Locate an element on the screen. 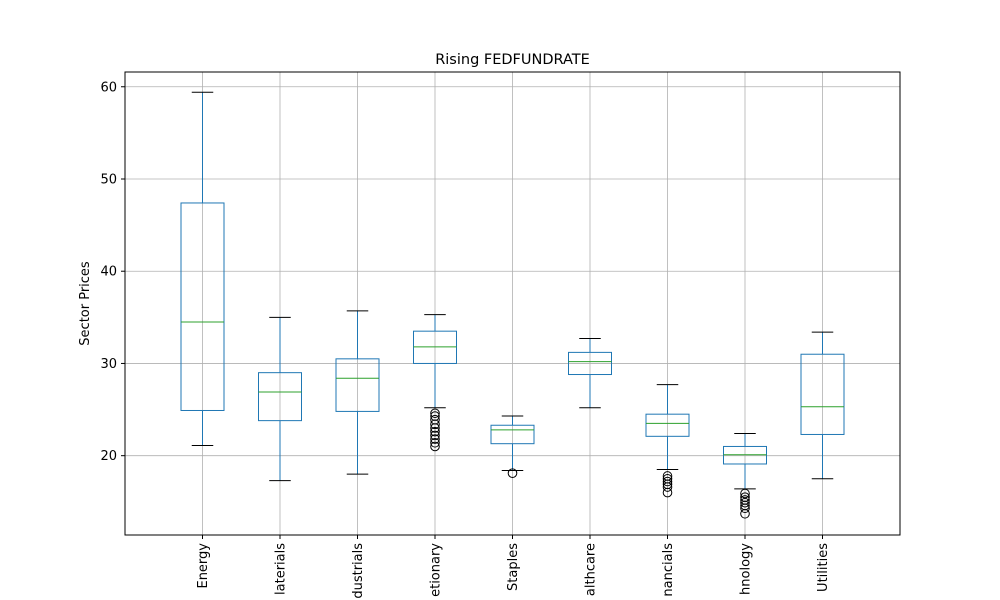  y-axis-label: Sector Prices is located at coordinates (85, 303).